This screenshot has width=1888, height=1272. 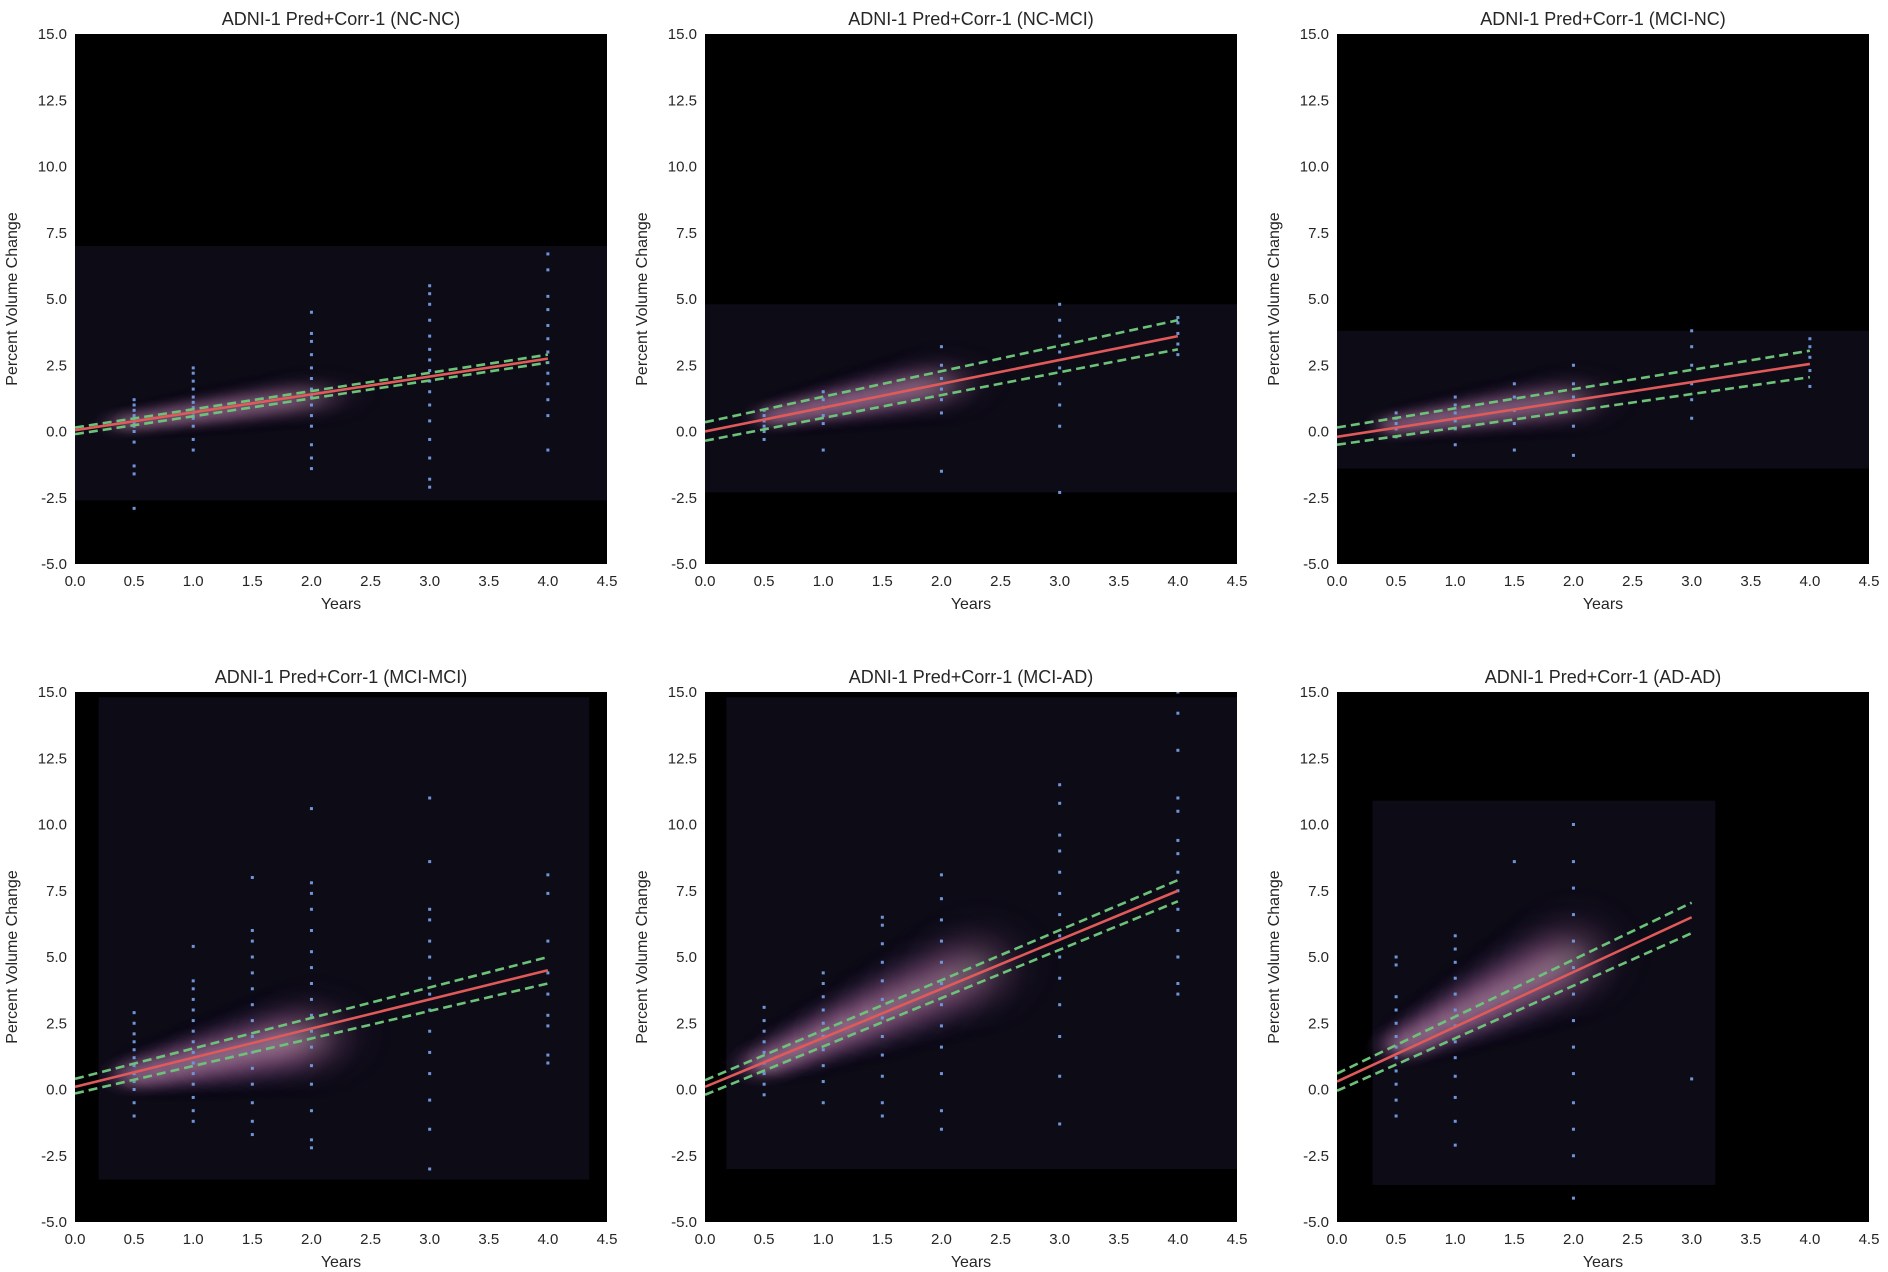 I want to click on chart-title: ADNI-1 Pred+Corr-1 (NC-NC), so click(x=341, y=19).